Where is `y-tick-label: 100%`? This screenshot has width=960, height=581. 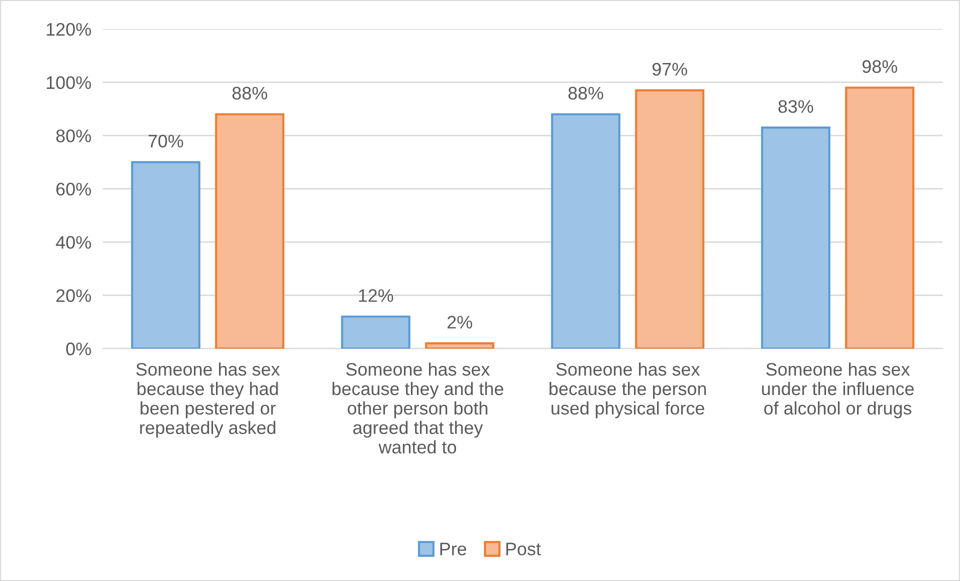
y-tick-label: 100% is located at coordinates (68, 83).